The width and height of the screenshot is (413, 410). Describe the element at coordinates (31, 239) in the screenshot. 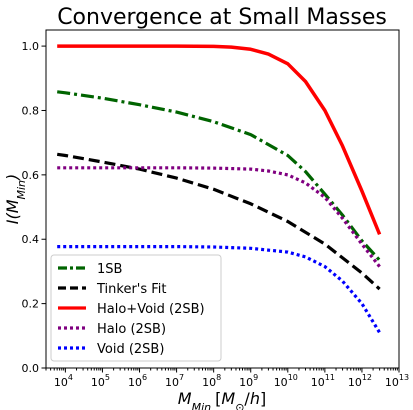

I see `y-tick-label: 0.4` at that location.